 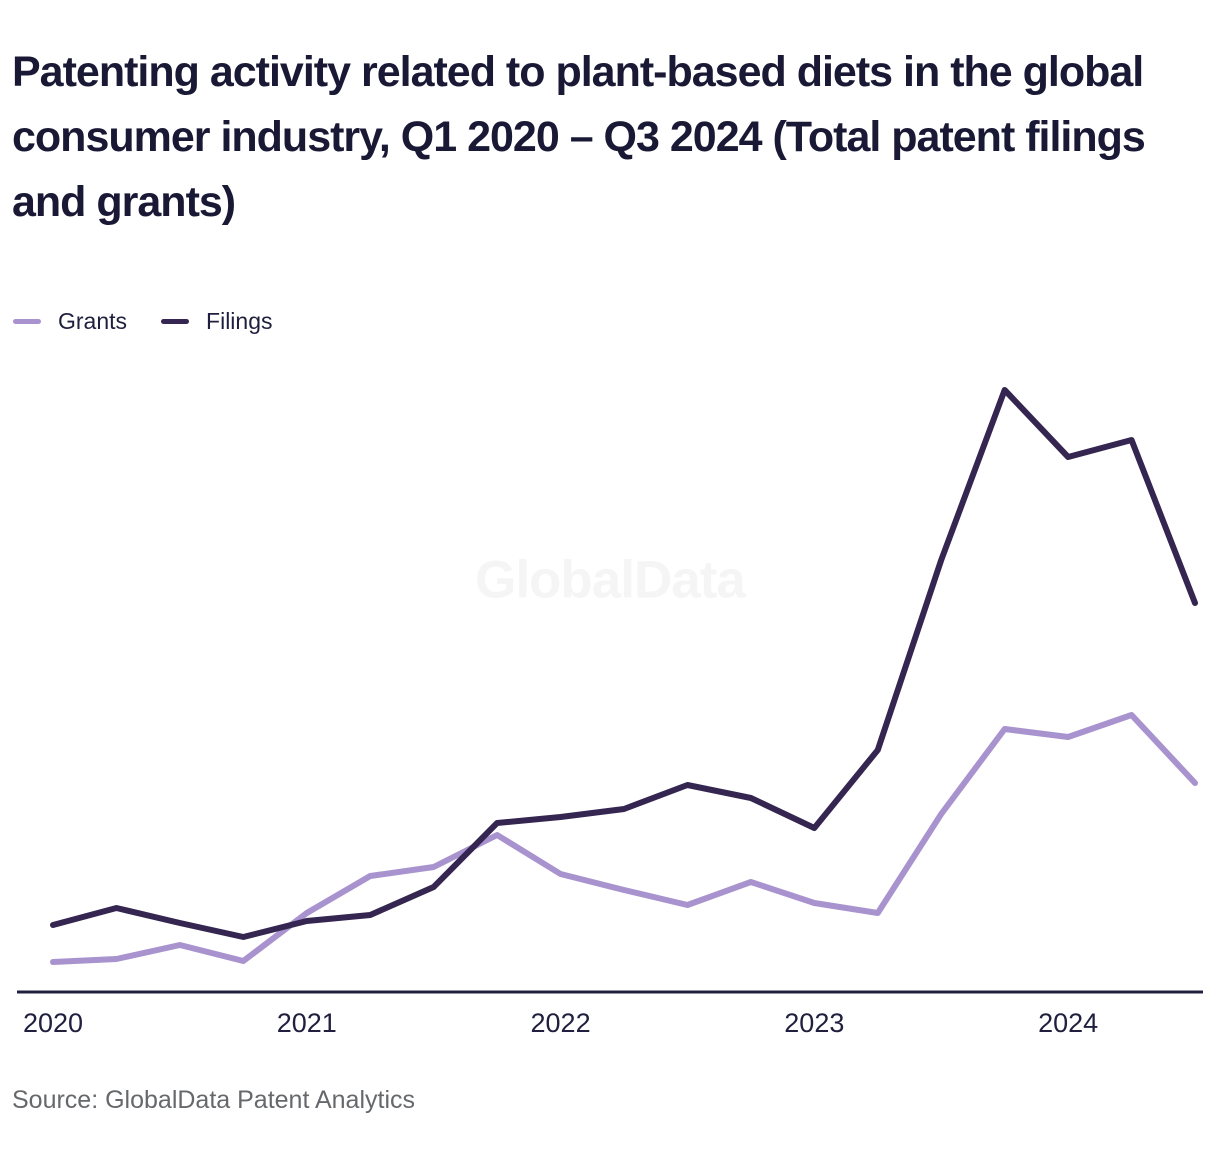 I want to click on source-attribution: Source: GlobalData Patent Analytics, so click(x=214, y=1100).